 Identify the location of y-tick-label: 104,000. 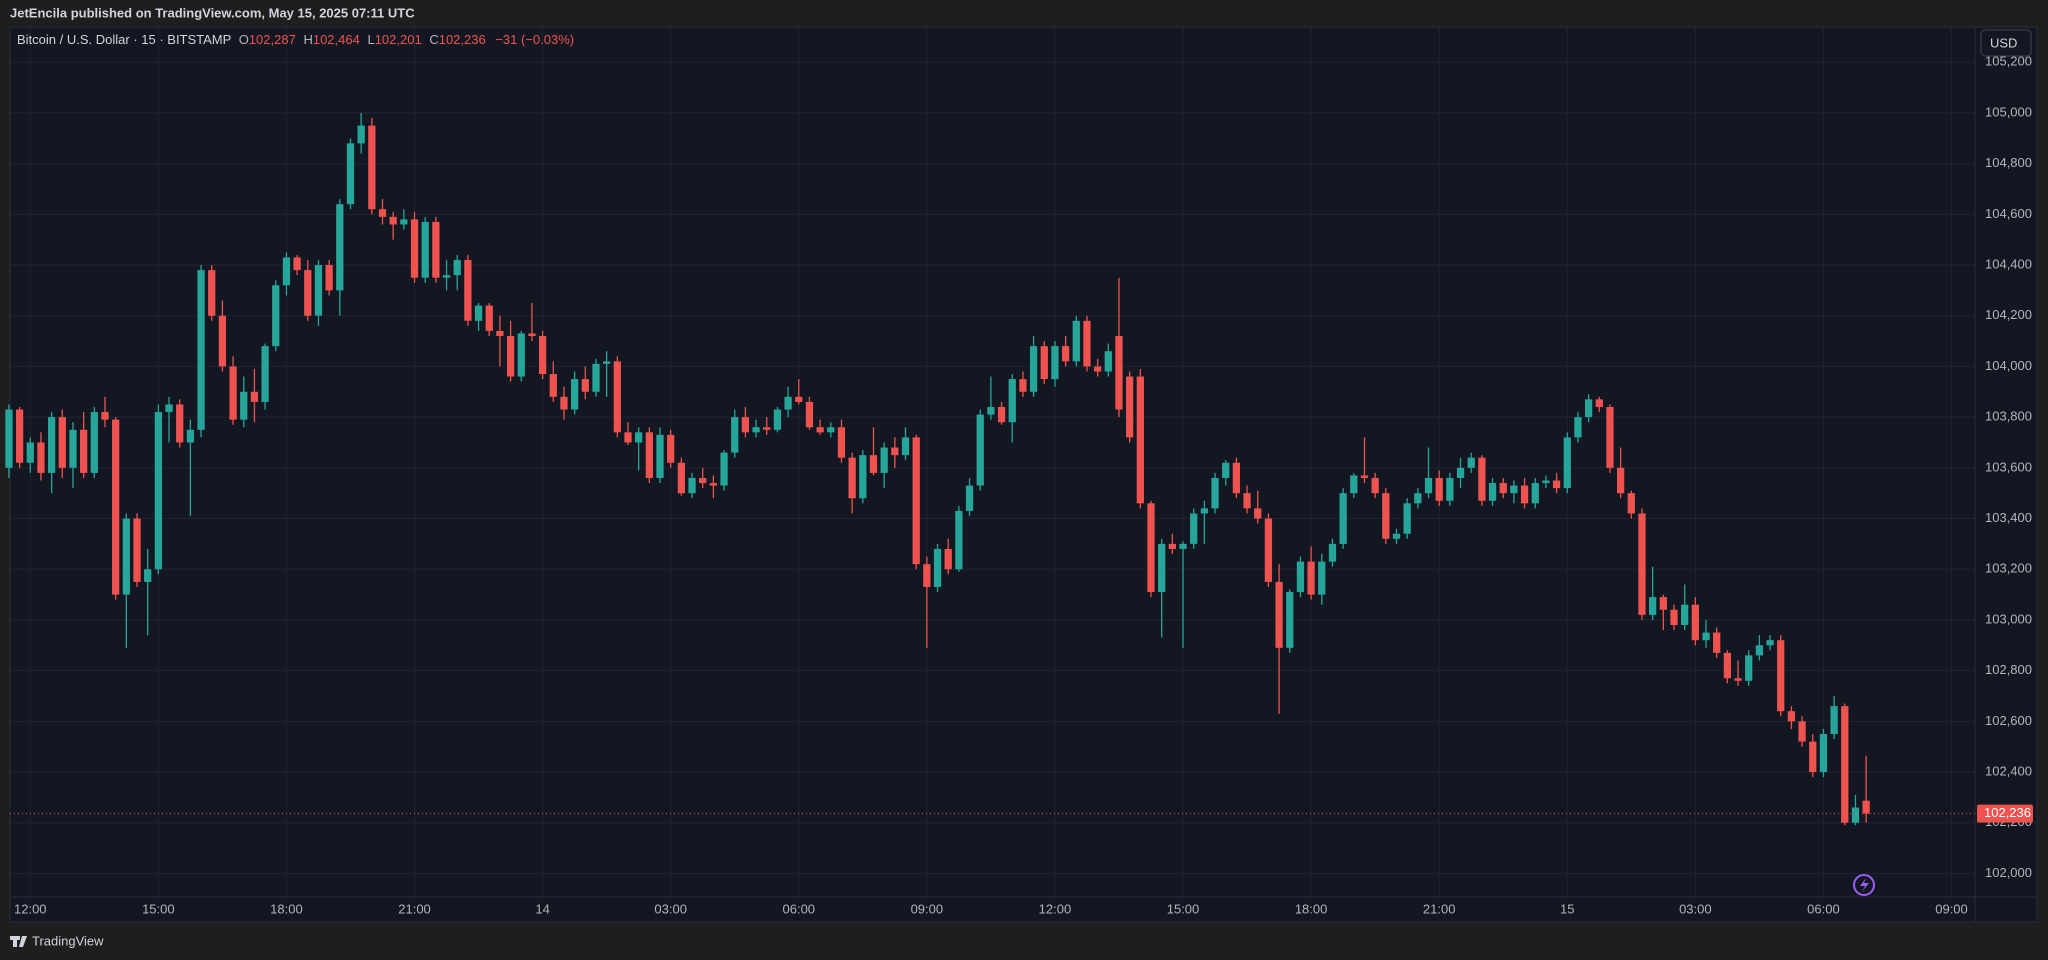
(2008, 365).